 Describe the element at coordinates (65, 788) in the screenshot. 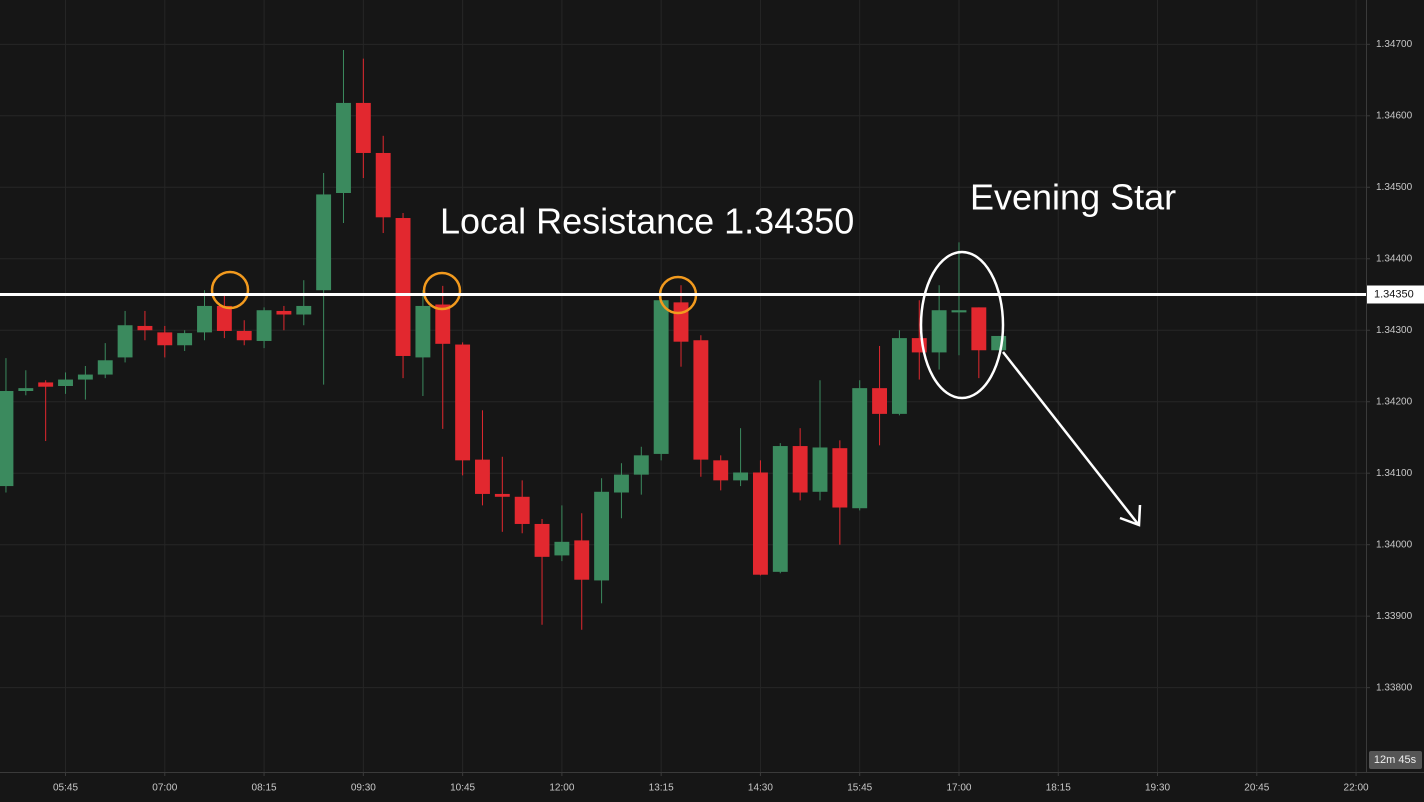

I see `x-tick-label: 05:45` at that location.